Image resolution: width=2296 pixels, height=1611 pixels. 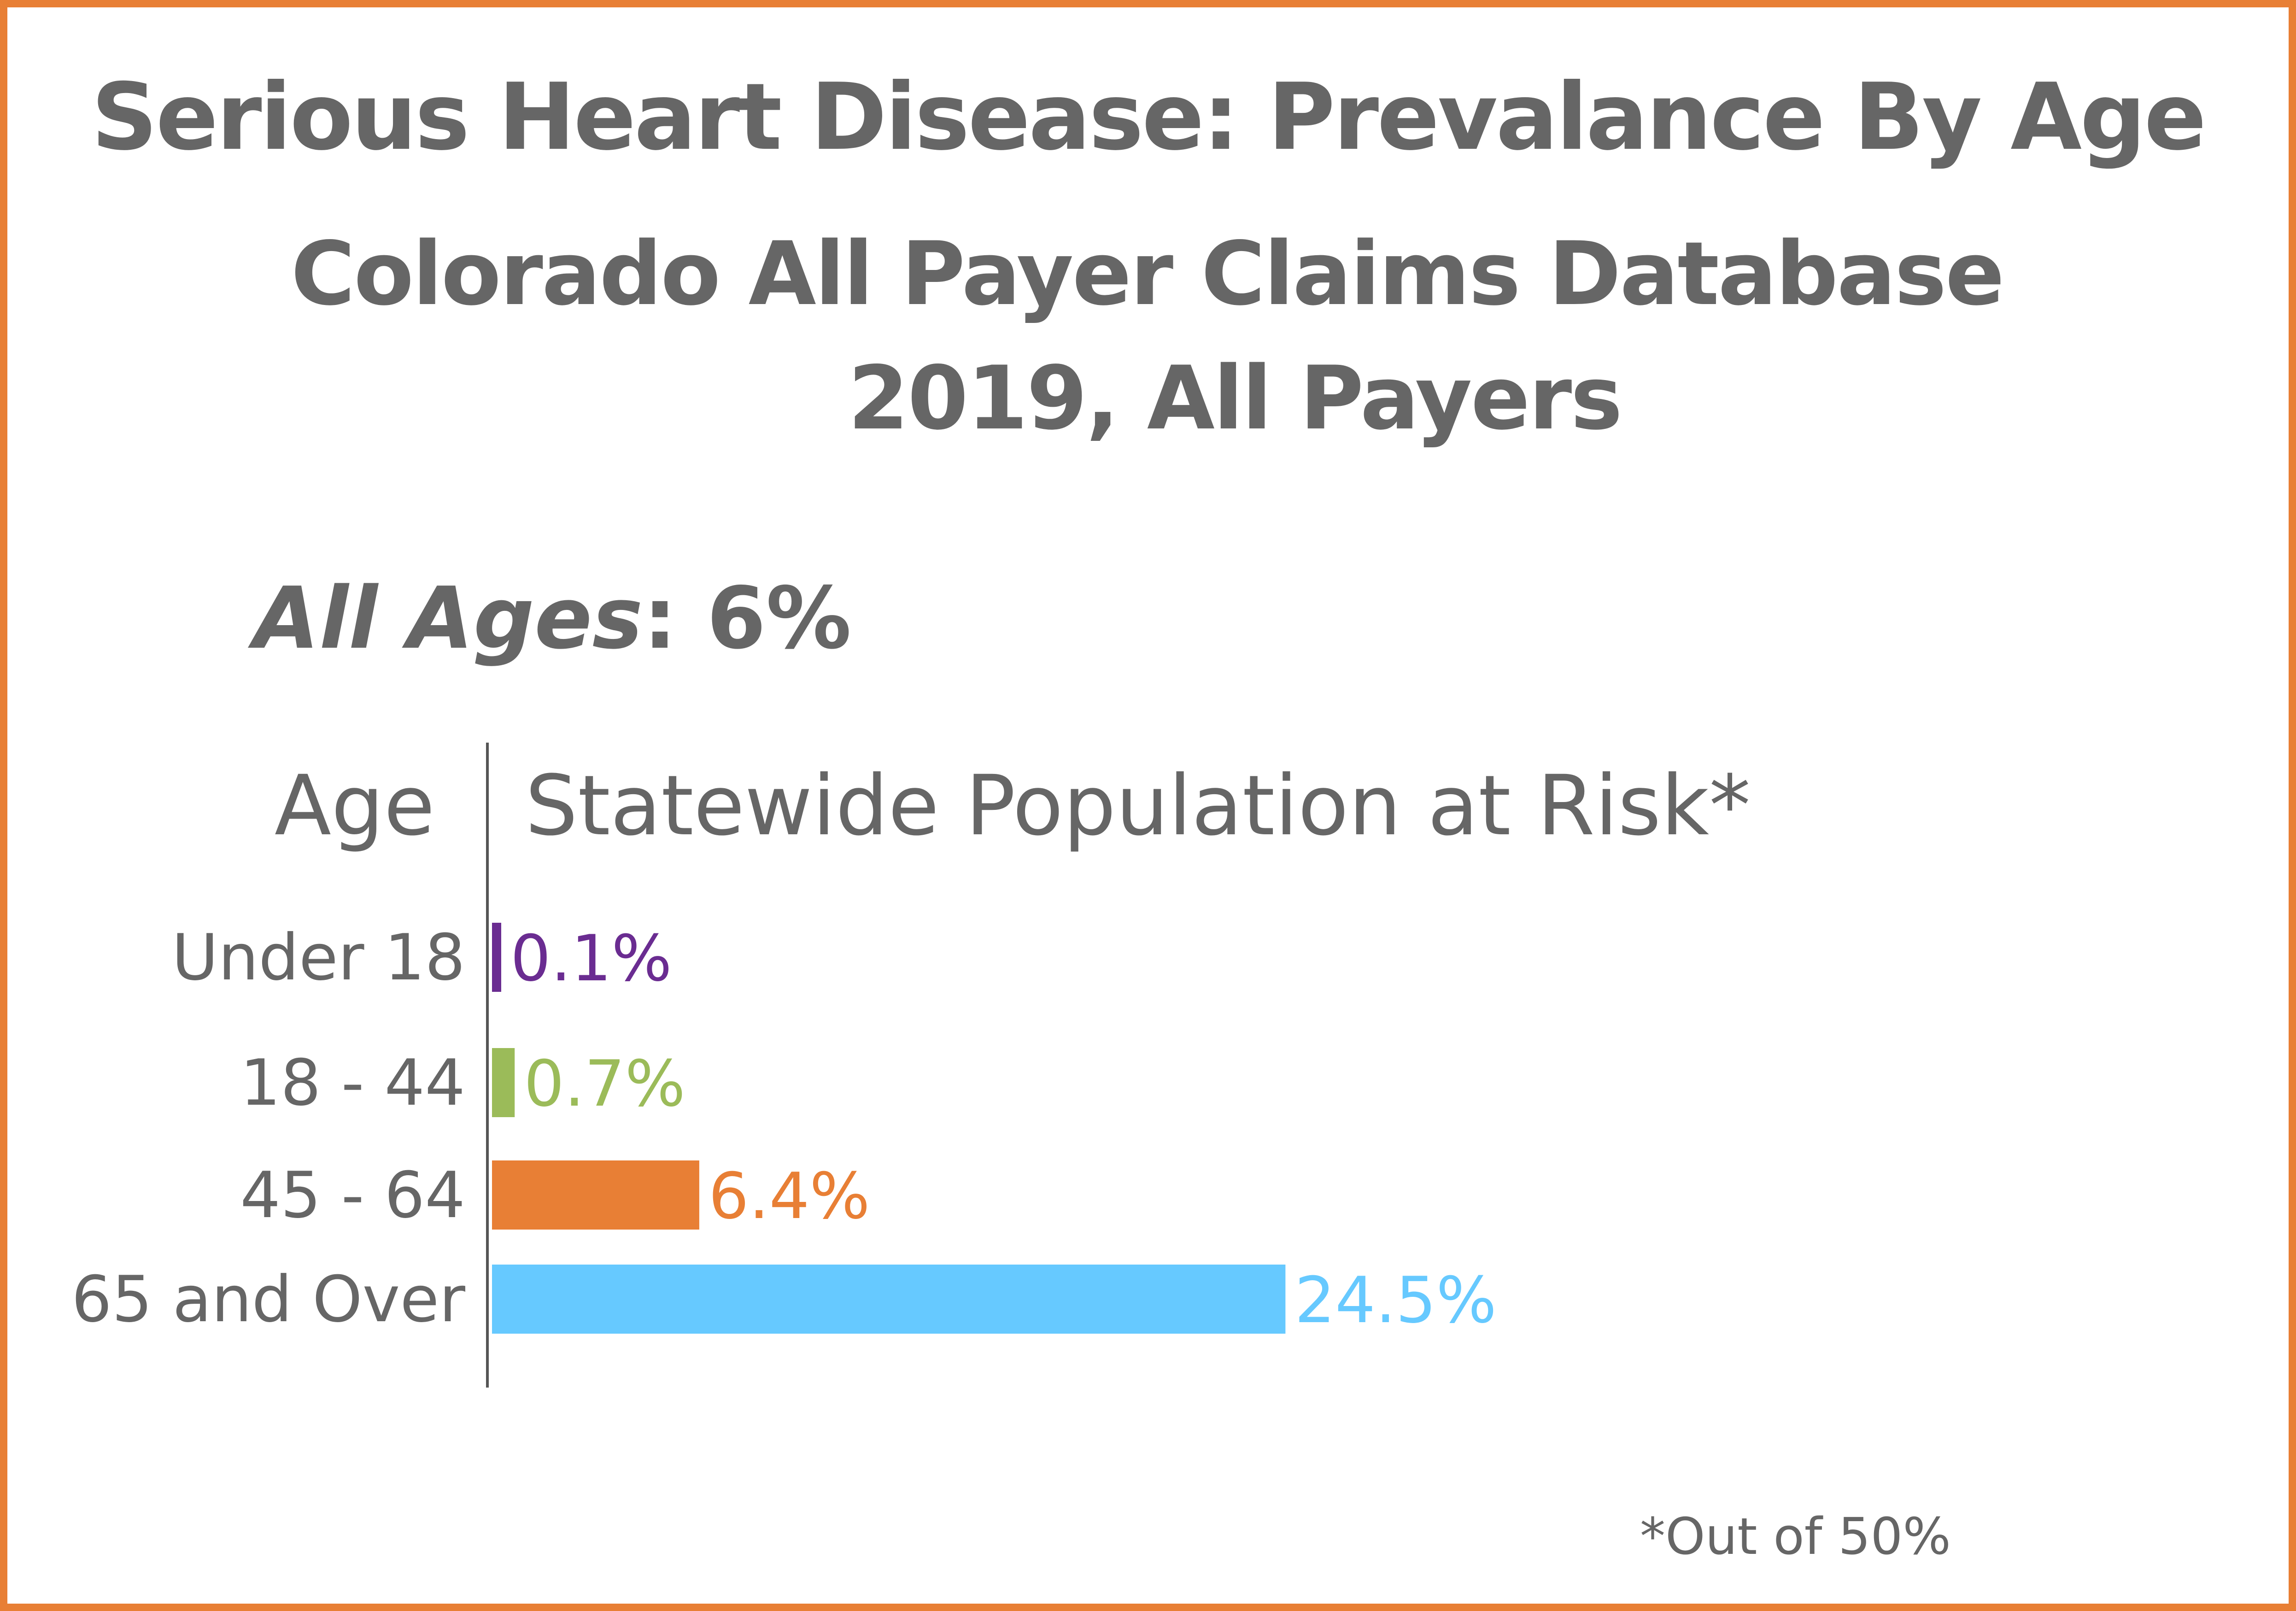 What do you see at coordinates (1147, 274) in the screenshot?
I see `chart-subtitle: Colorado All Payer Claims Database` at bounding box center [1147, 274].